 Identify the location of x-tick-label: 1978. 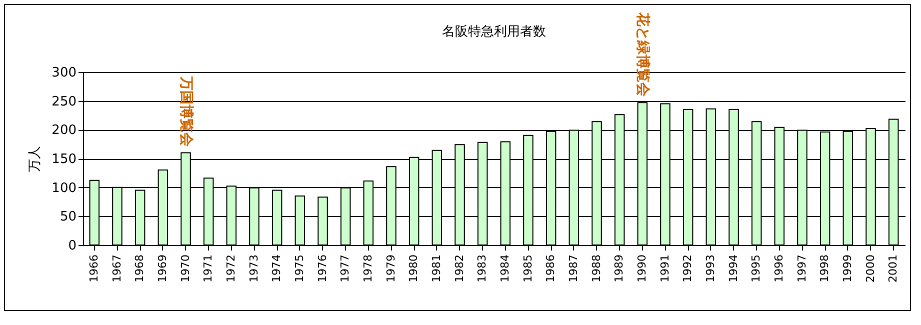
(367, 268).